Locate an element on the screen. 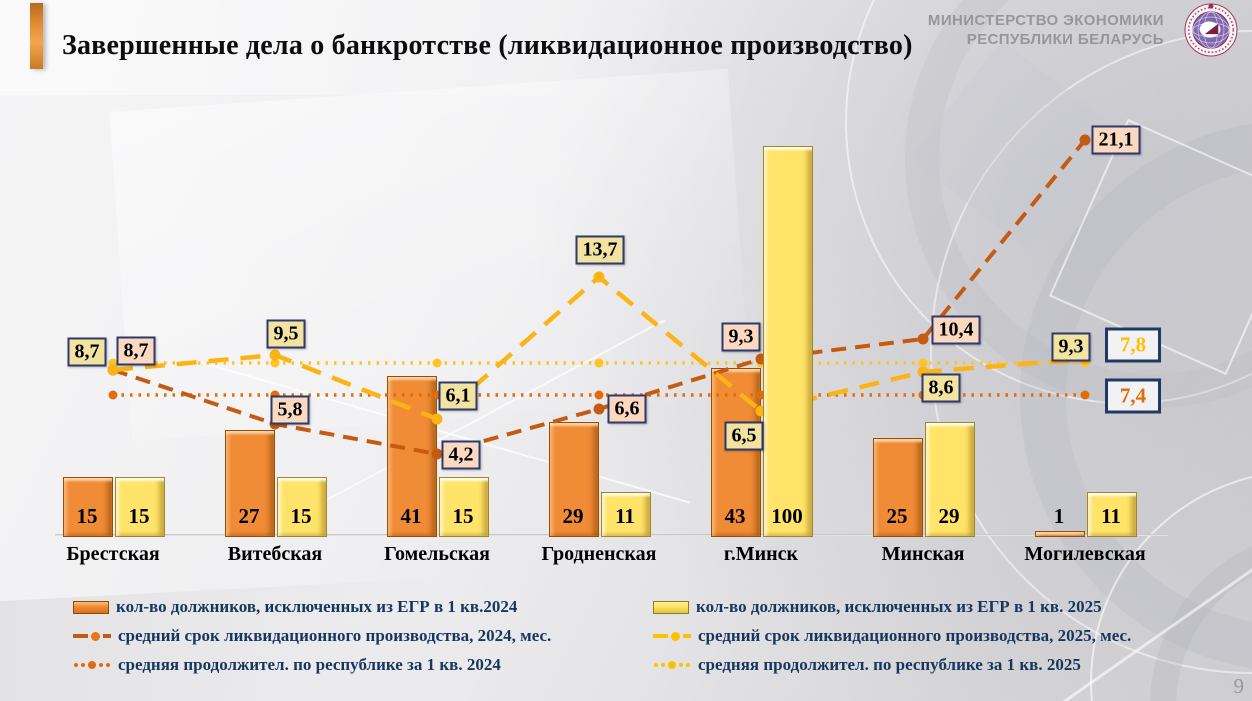 This screenshot has height=701, width=1252. bar-value-2024: 15 is located at coordinates (87, 516).